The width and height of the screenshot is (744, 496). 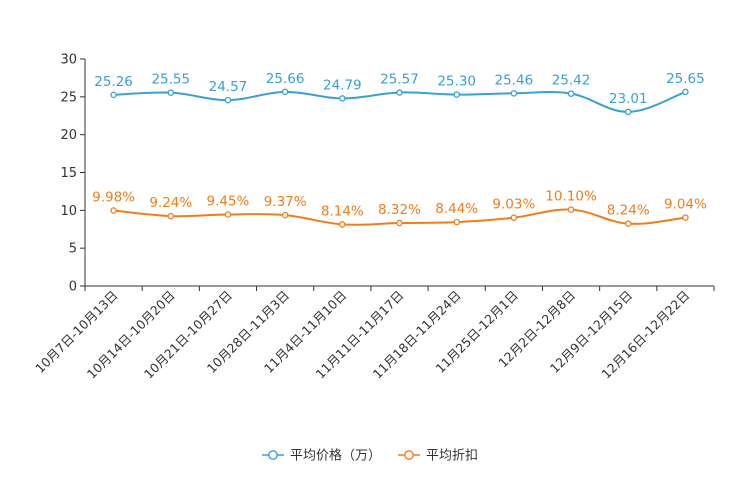 I want to click on data-label: 8.14%, so click(x=342, y=211).